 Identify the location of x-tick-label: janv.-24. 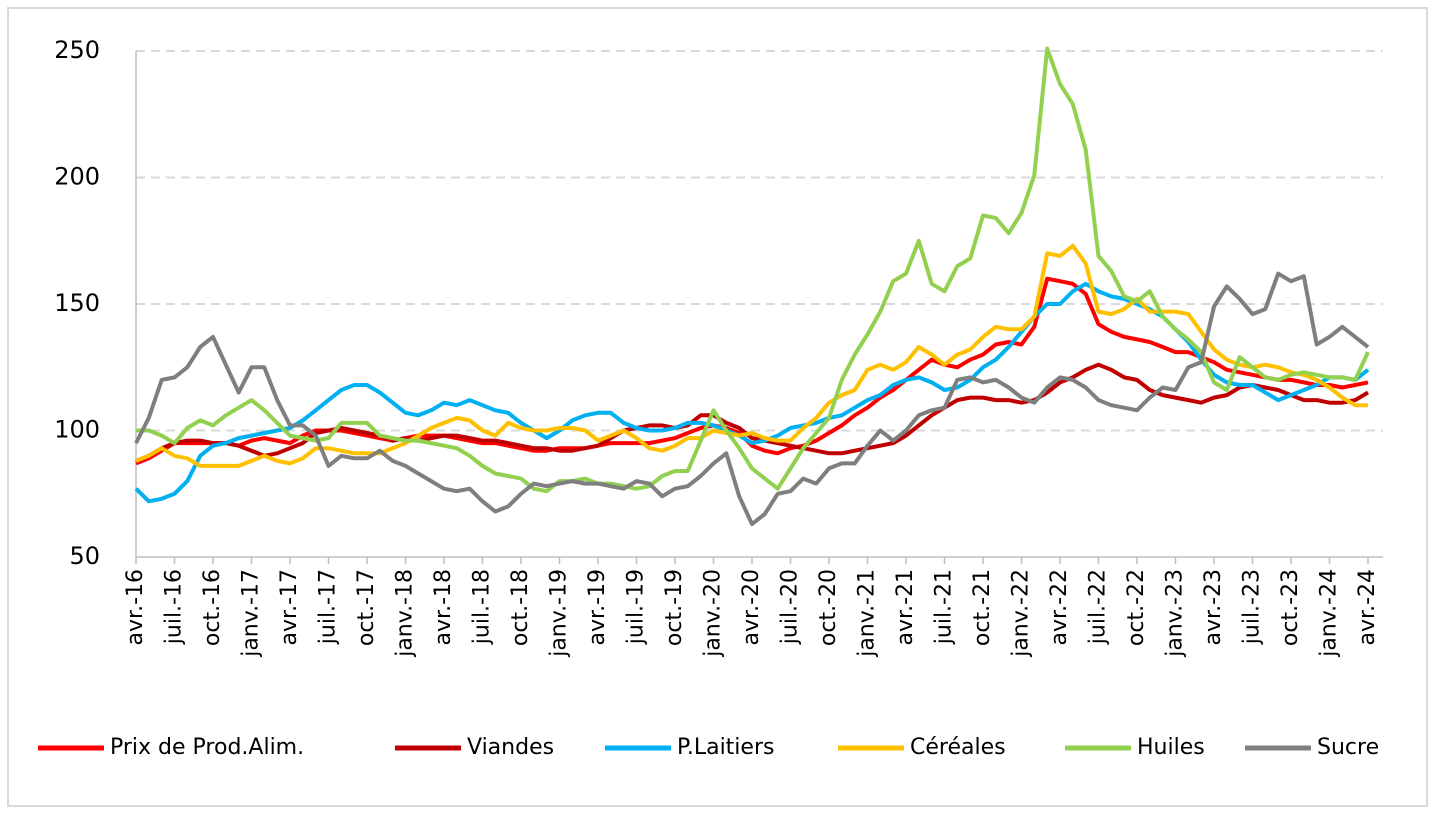
(1329, 613).